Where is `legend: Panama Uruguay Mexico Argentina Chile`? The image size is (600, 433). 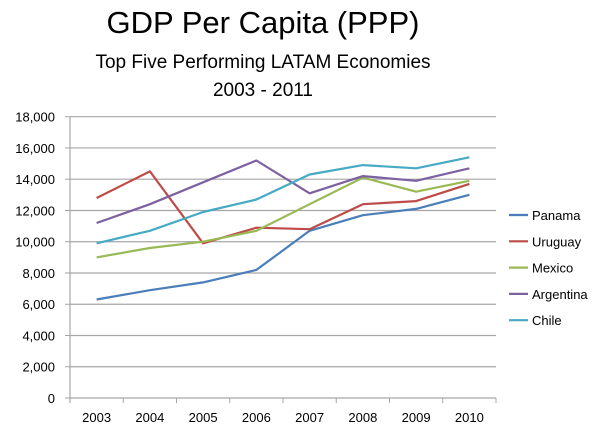 legend: Panama Uruguay Mexico Argentina Chile is located at coordinates (548, 268).